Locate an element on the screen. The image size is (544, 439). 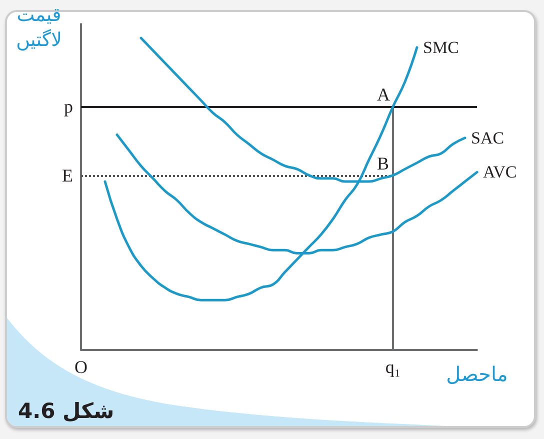
x-tick-label: O is located at coordinates (81, 367).